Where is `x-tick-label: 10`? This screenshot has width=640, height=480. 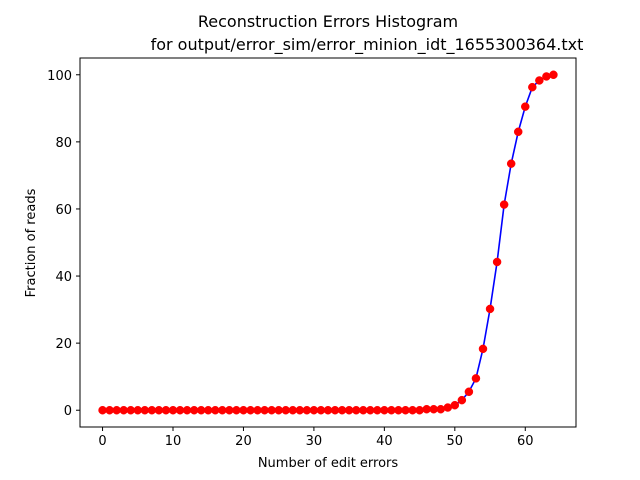
x-tick-label: 10 is located at coordinates (173, 441).